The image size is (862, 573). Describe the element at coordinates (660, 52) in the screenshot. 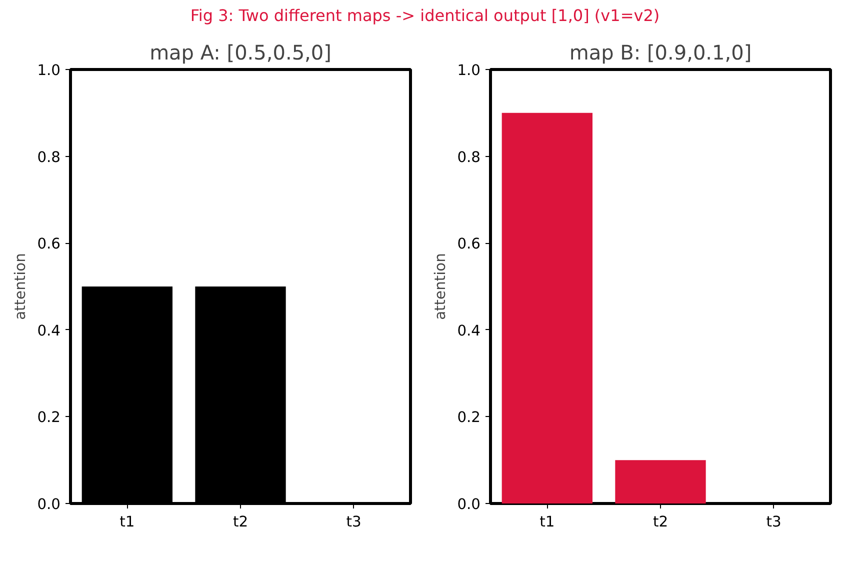

I see `chart-title: map B: [0.9,0.1,0]` at that location.